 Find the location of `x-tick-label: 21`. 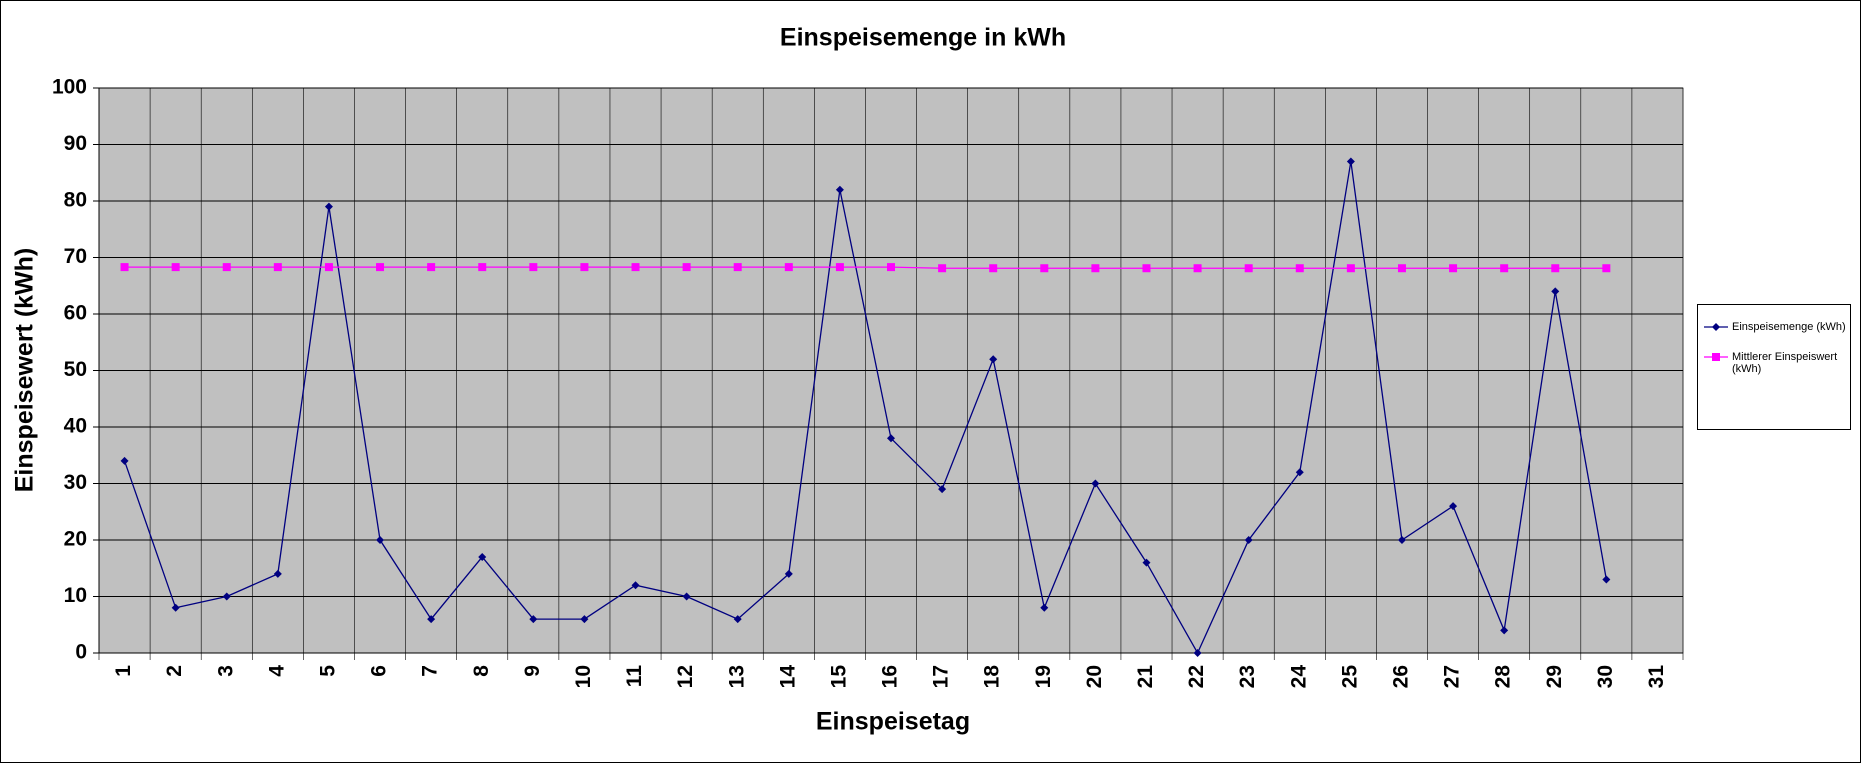

x-tick-label: 21 is located at coordinates (1145, 677).